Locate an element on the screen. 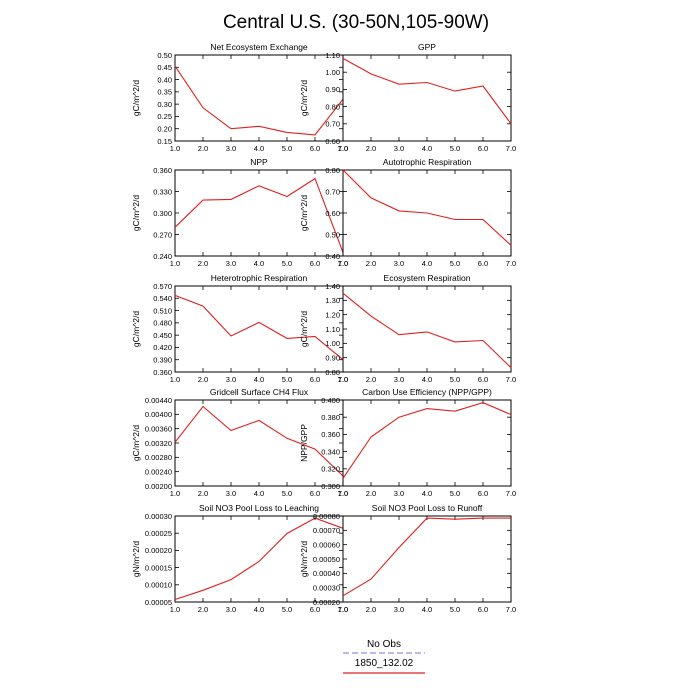  panel-title: Heterotrophic Respiration is located at coordinates (259, 278).